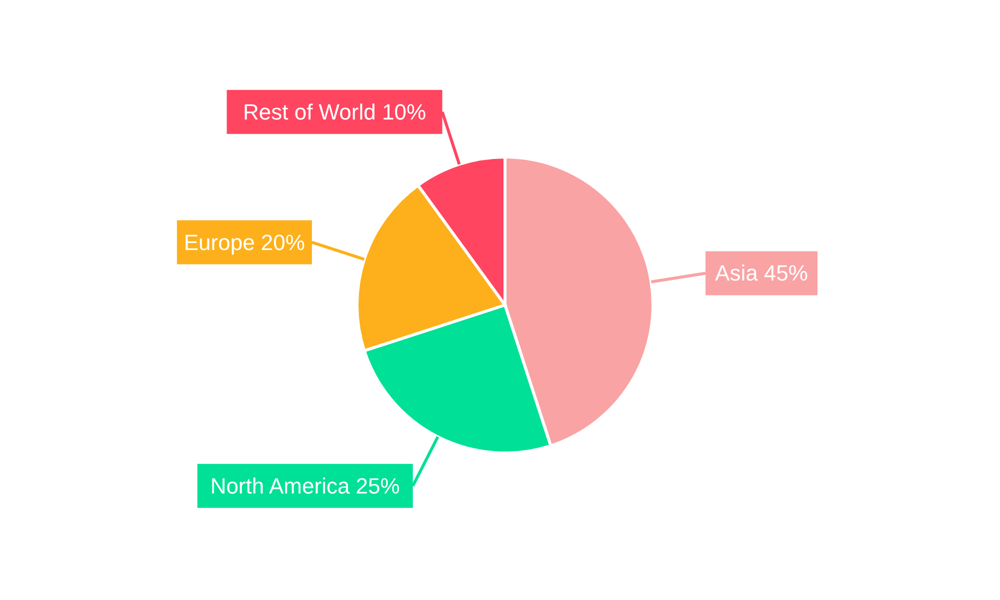 This screenshot has width=1000, height=600. What do you see at coordinates (761, 273) in the screenshot?
I see `slice-label: Asia 45%` at bounding box center [761, 273].